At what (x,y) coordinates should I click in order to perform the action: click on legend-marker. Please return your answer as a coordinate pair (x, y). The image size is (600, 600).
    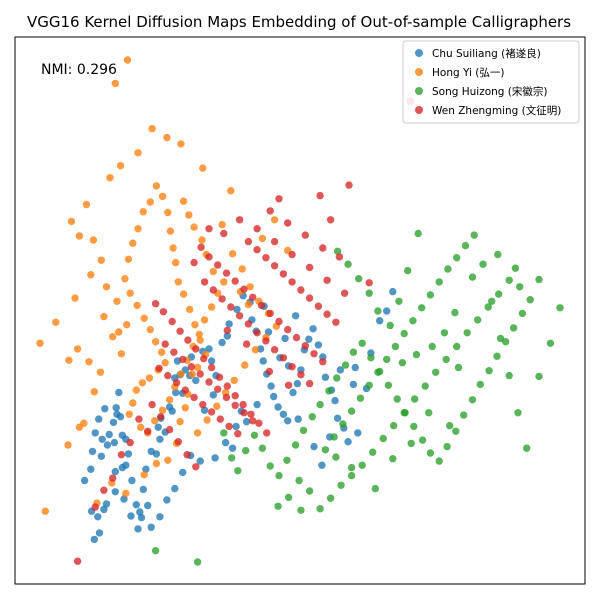
    Looking at the image, I should click on (419, 53).